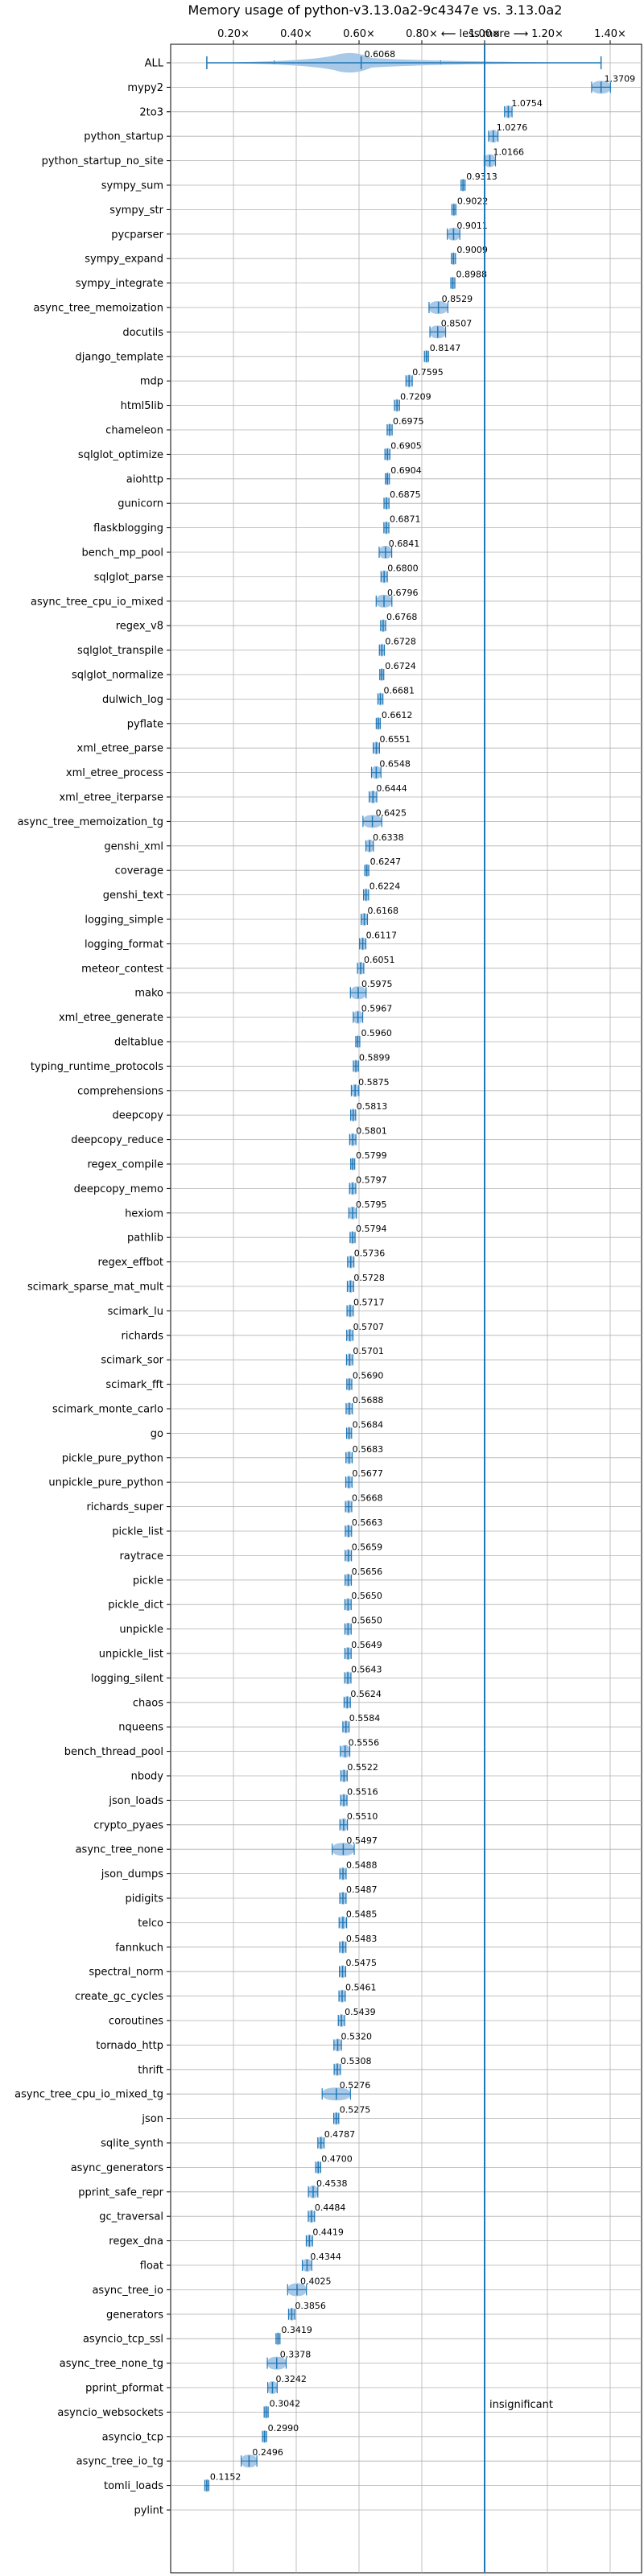  Describe the element at coordinates (360, 2012) in the screenshot. I see `value-label: 0.5439` at that location.